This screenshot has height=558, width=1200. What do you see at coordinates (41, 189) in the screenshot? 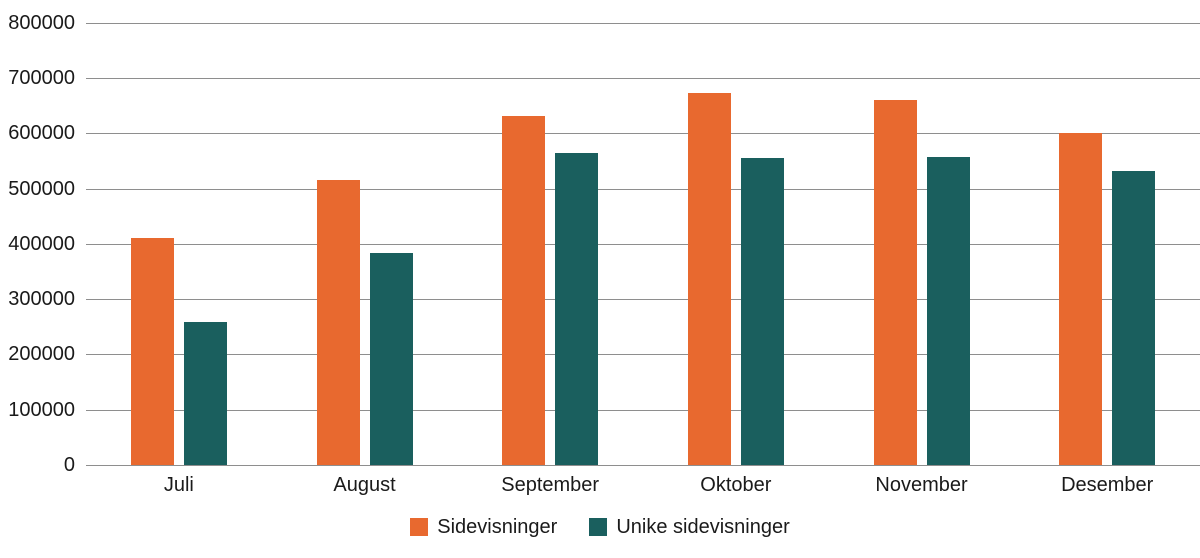
I see `y-tick-label-500000: 500000` at bounding box center [41, 189].